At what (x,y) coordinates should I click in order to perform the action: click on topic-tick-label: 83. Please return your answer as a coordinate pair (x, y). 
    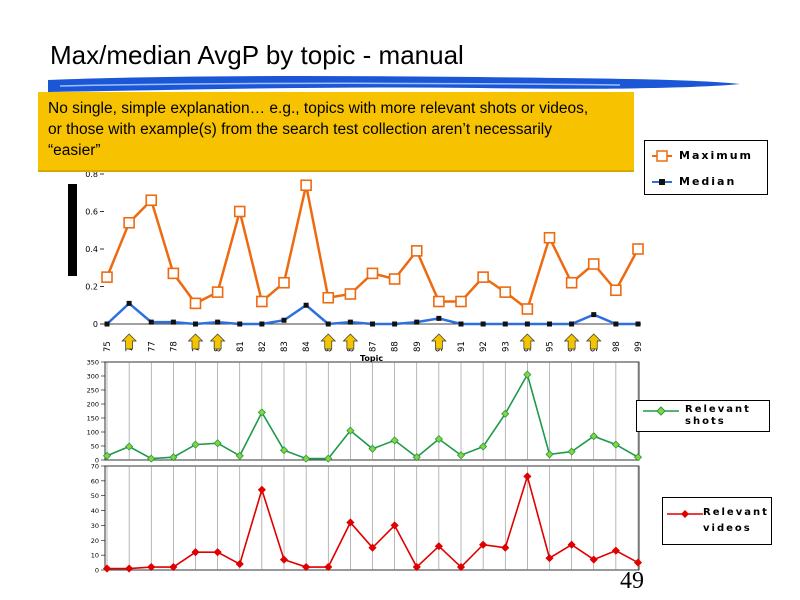
    Looking at the image, I should click on (285, 346).